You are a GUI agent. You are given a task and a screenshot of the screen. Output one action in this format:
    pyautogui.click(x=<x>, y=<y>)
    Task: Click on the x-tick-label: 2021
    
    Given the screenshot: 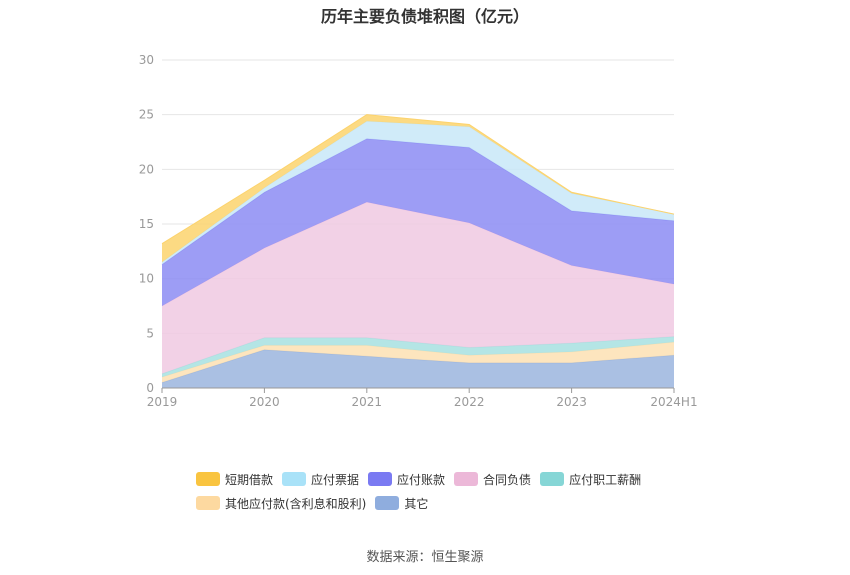 What is the action you would take?
    pyautogui.click(x=367, y=402)
    